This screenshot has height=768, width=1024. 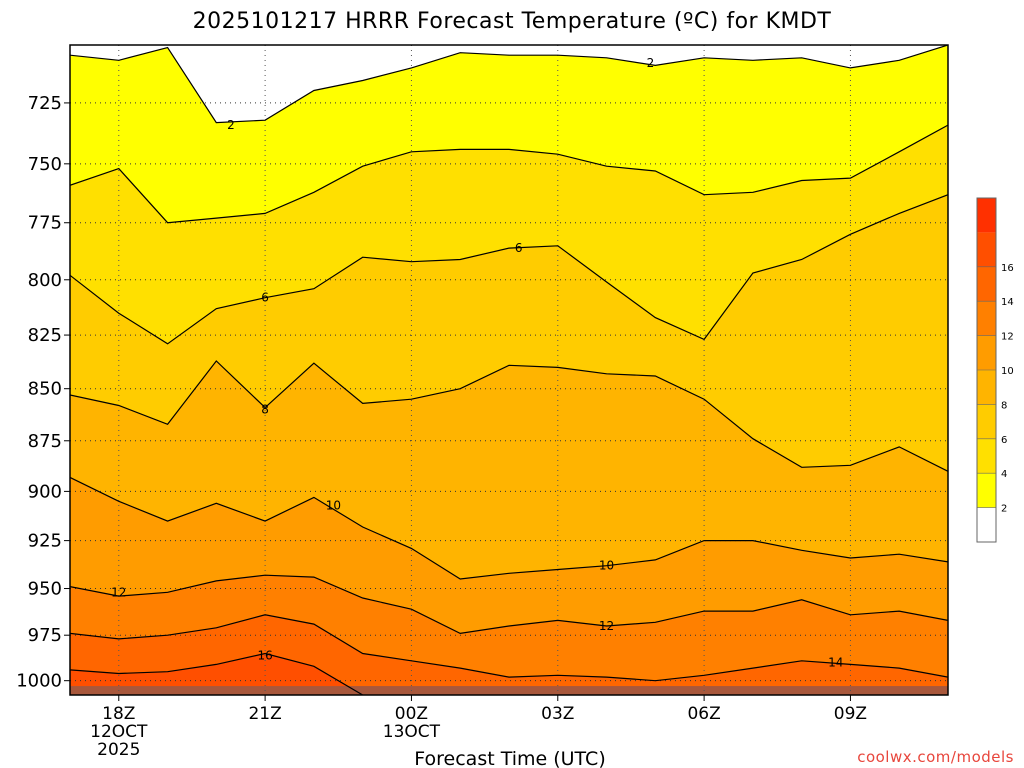 I want to click on contour-label: 14, so click(x=835, y=663).